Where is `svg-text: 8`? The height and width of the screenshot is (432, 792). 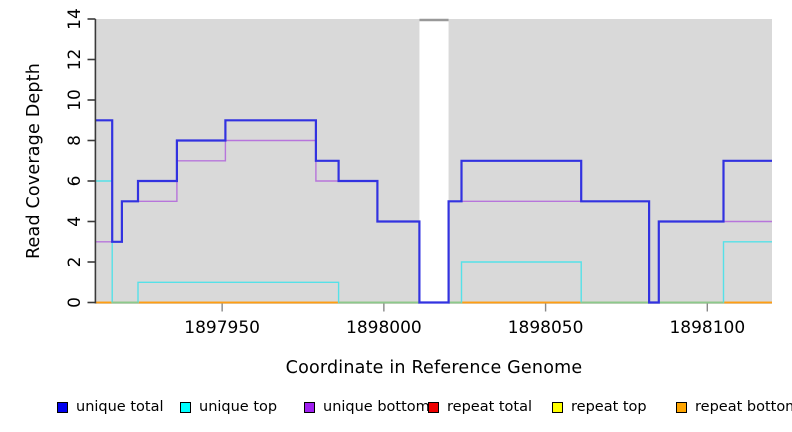 svg-text: 8 is located at coordinates (75, 140).